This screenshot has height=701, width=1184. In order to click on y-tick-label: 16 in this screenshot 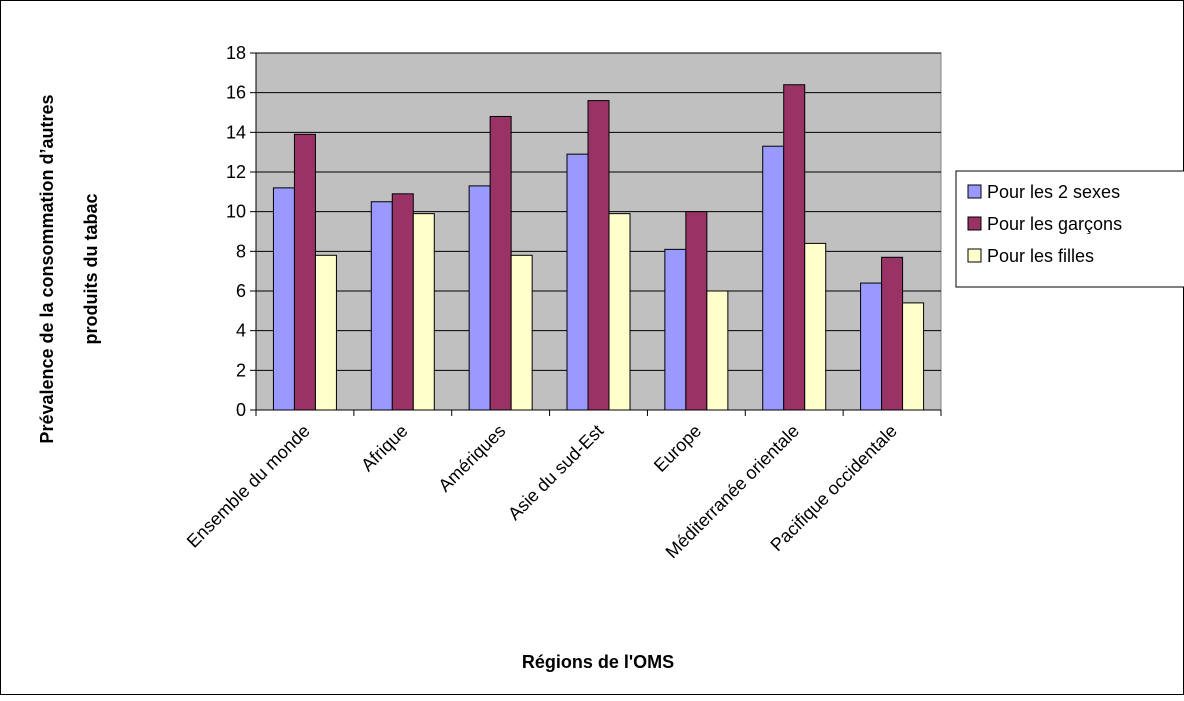, I will do `click(236, 93)`.